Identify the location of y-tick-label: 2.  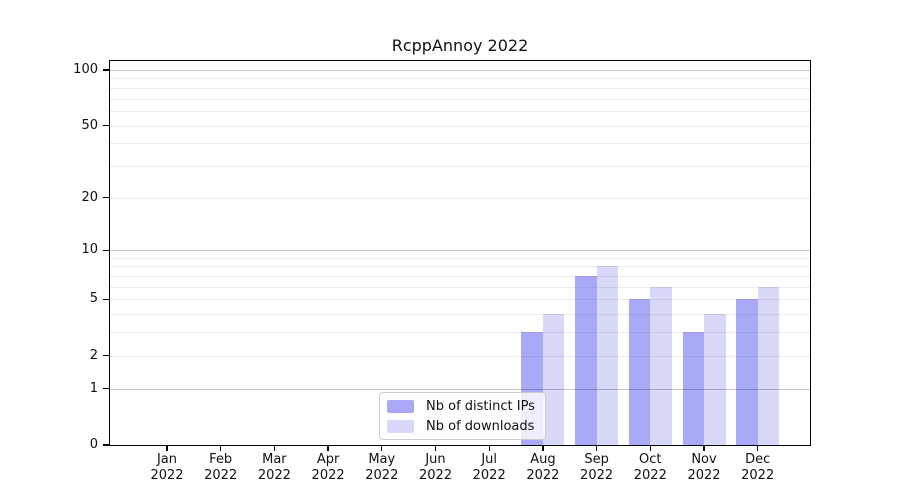
(93, 355).